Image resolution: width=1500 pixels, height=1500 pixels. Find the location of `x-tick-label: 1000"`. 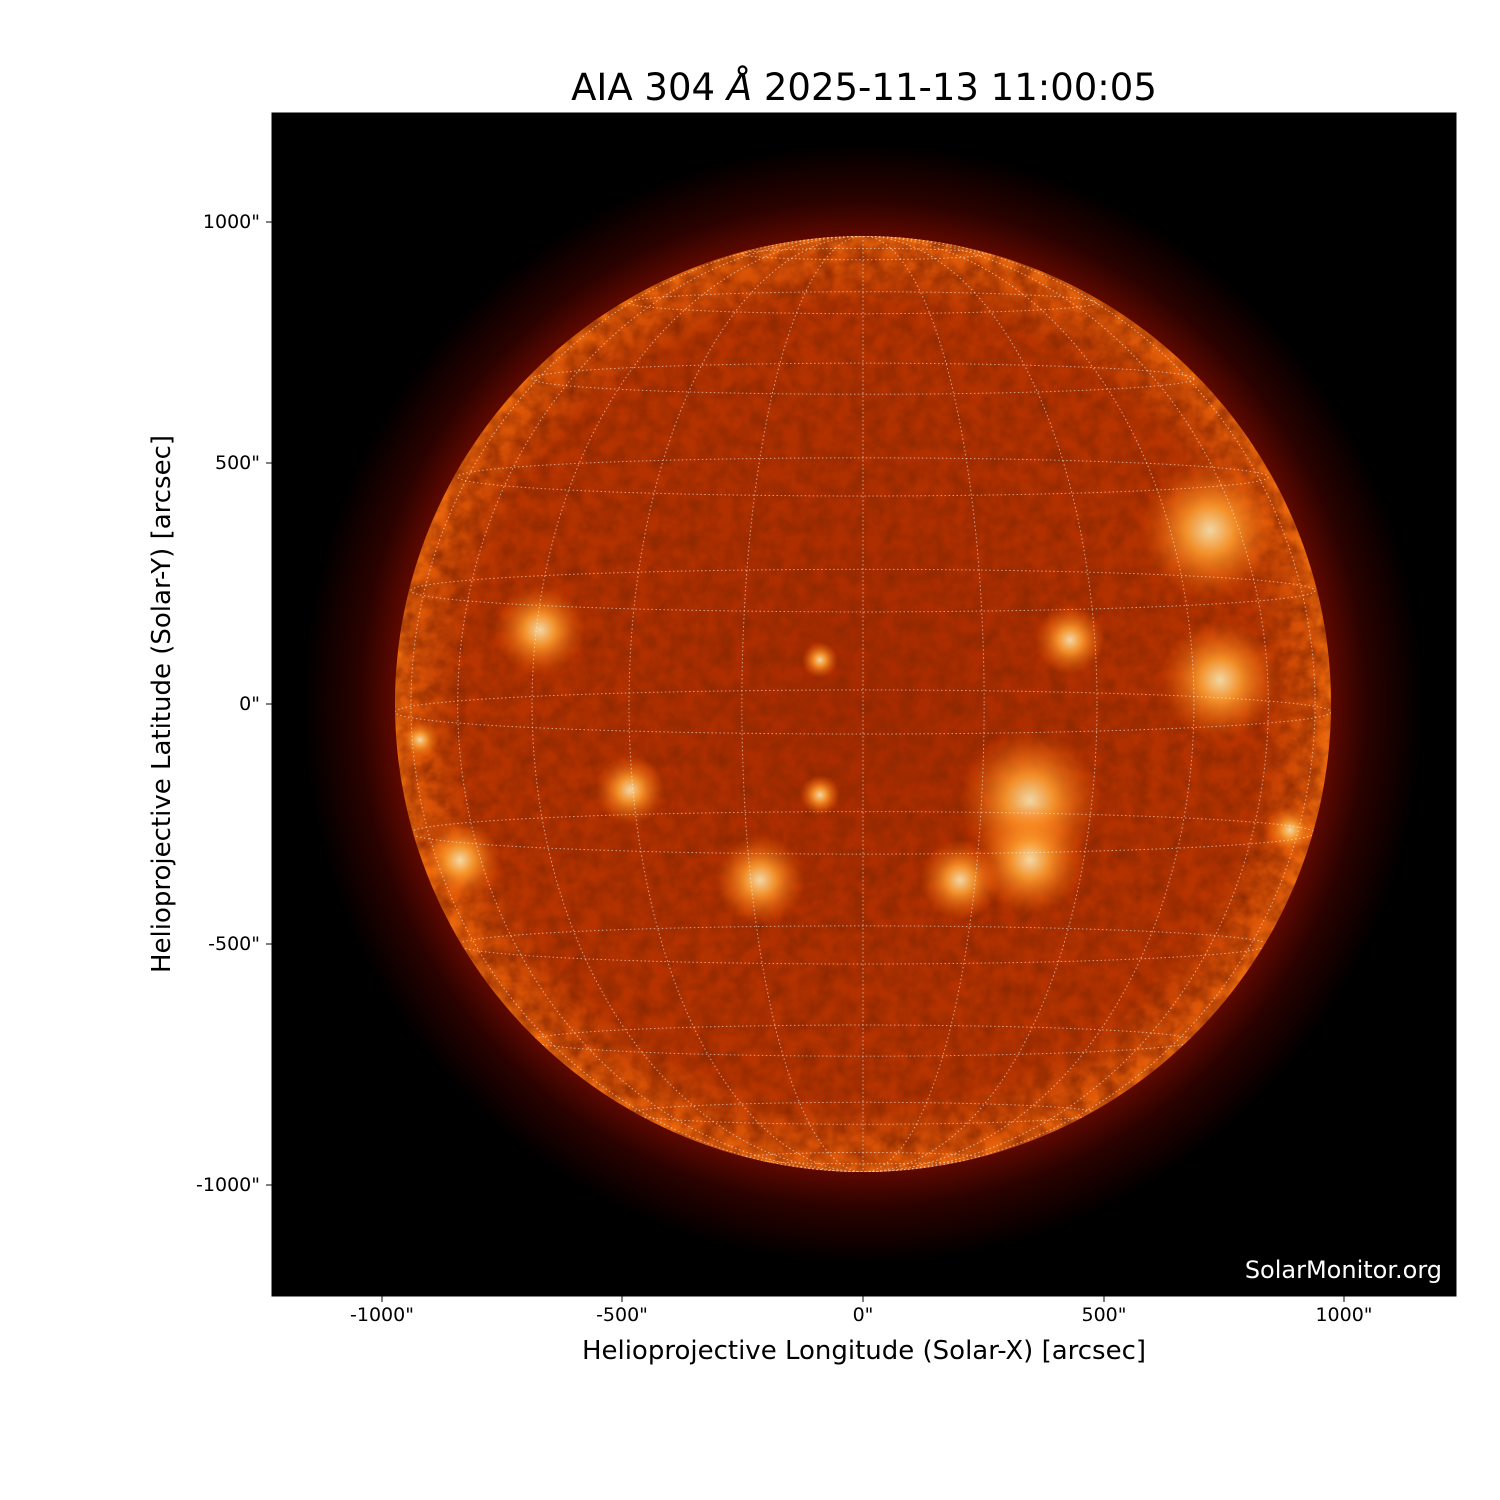

x-tick-label: 1000" is located at coordinates (1344, 1315).